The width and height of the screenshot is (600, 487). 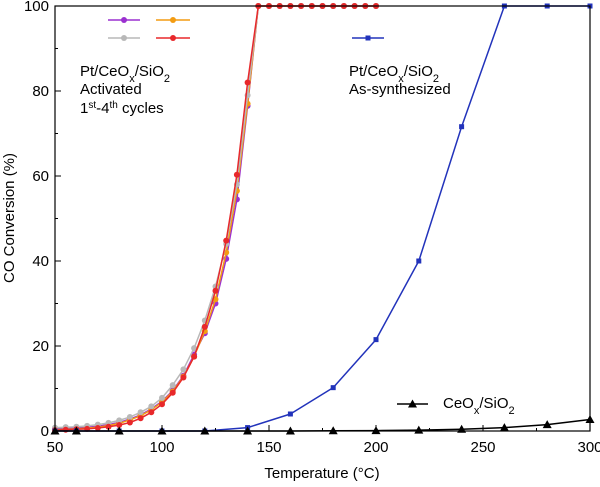 What do you see at coordinates (321, 473) in the screenshot?
I see `x-axis-label: Temperature (°C)` at bounding box center [321, 473].